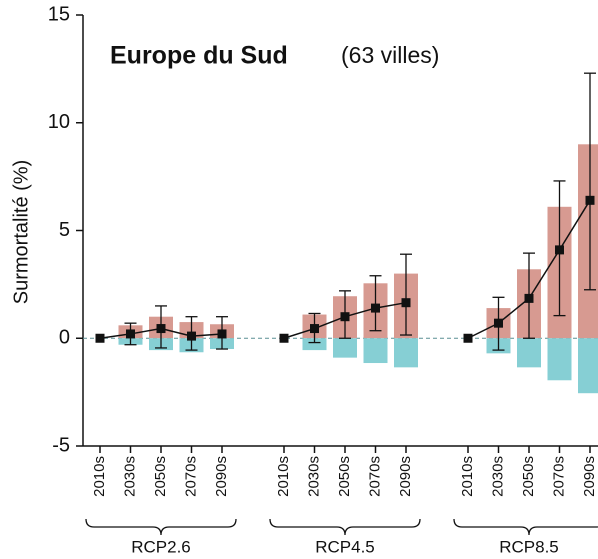 The image size is (598, 559). I want to click on group-label: RCP8.5, so click(529, 546).